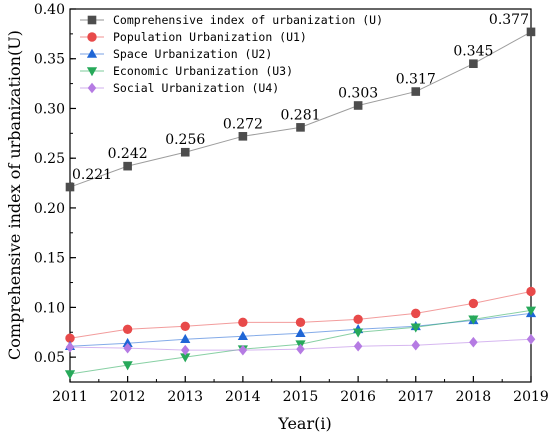 The width and height of the screenshot is (550, 437). I want to click on data-label: 0.272, so click(243, 124).